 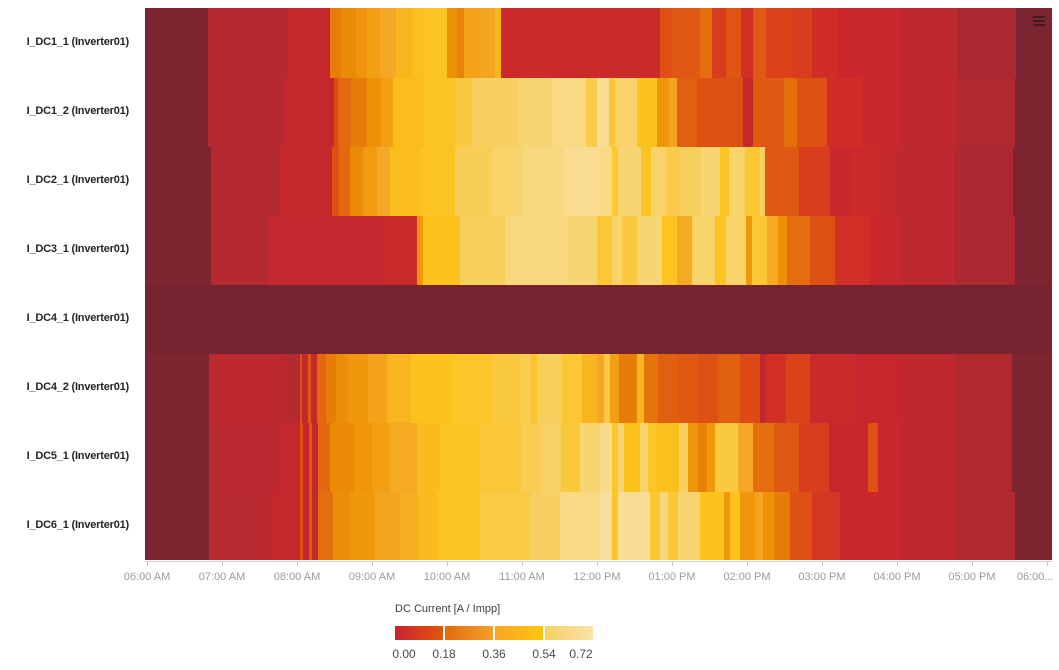 What do you see at coordinates (1039, 21) in the screenshot?
I see `chart-menu-icon` at bounding box center [1039, 21].